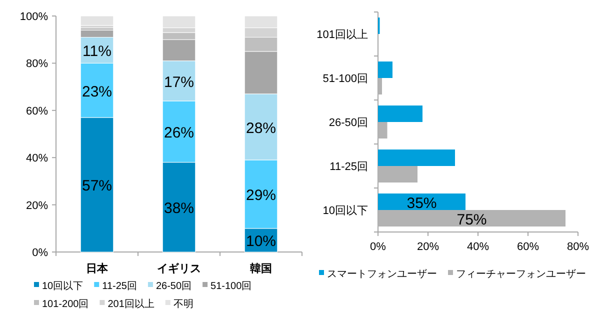  What do you see at coordinates (37, 158) in the screenshot?
I see `y-tick-label: 40%` at bounding box center [37, 158].